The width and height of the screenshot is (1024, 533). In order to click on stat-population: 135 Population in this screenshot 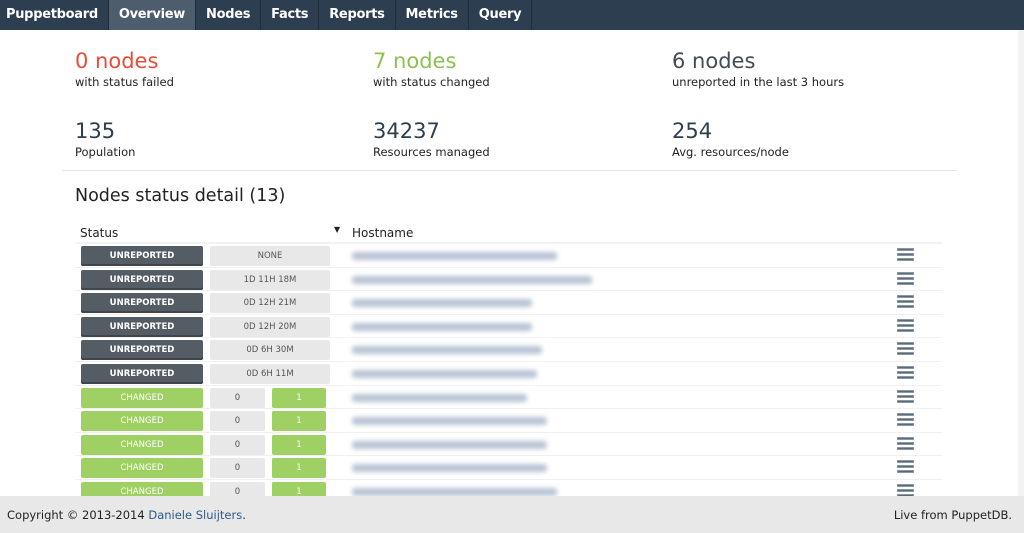, I will do `click(105, 138)`.